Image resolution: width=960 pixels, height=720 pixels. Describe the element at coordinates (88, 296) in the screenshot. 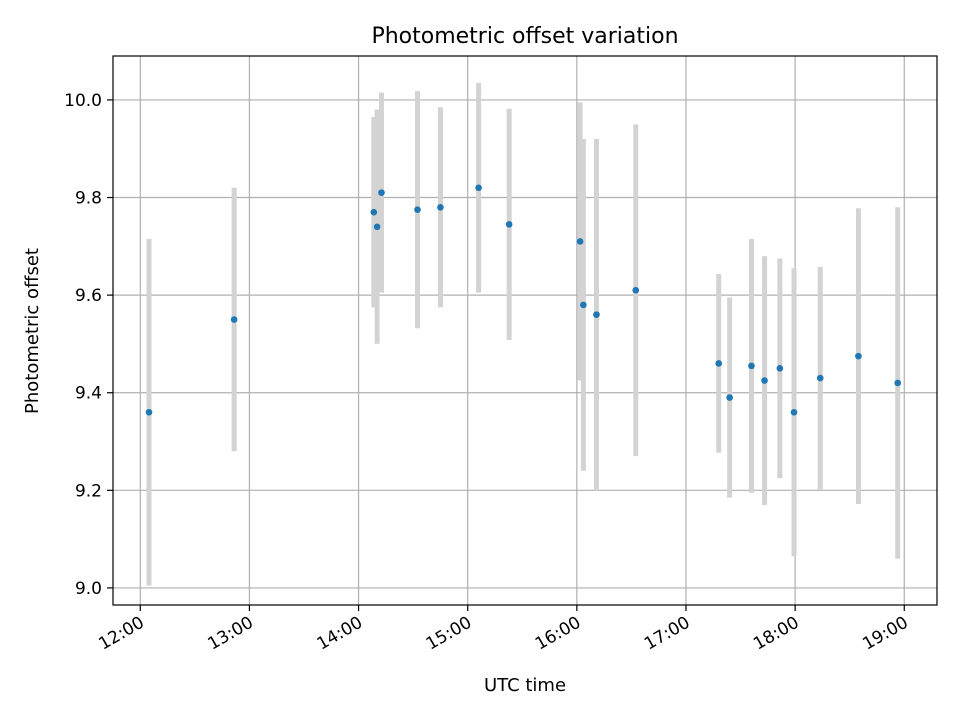

I see `y-tick-label: 9.6` at that location.